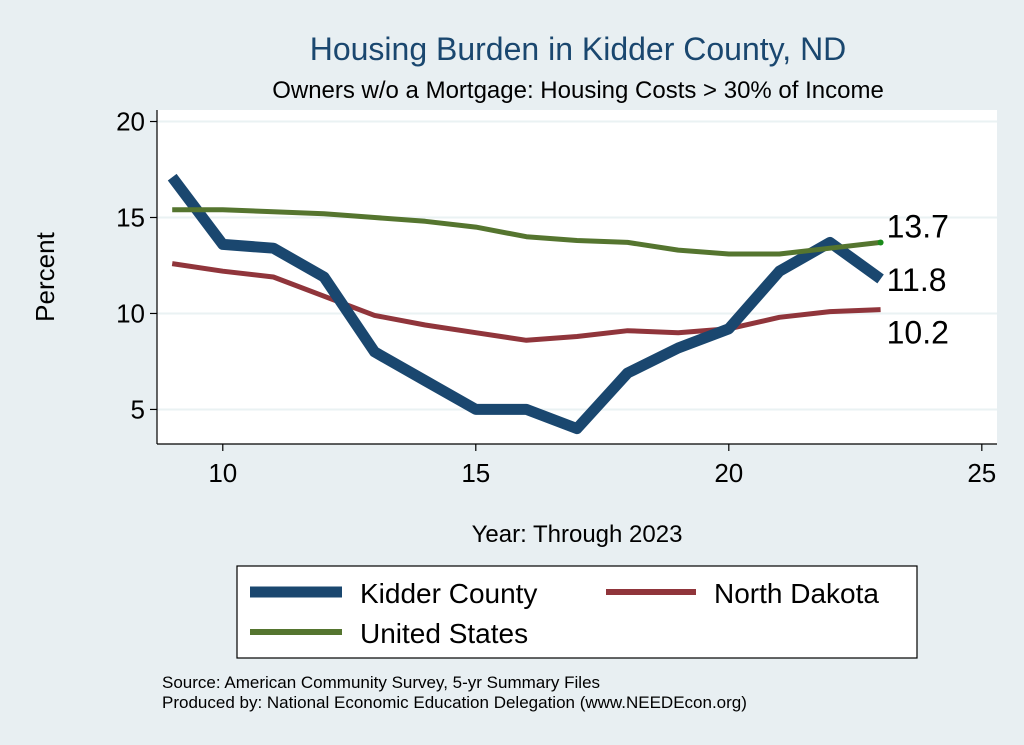 This screenshot has width=1024, height=745. I want to click on end-label-north-dakota: 10.2, so click(918, 333).